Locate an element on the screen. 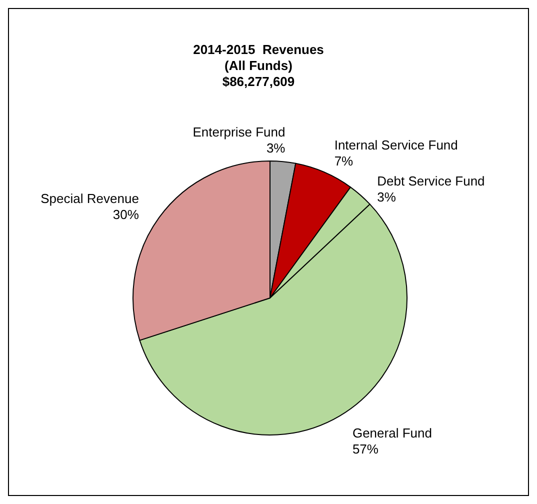 This screenshot has width=537, height=504. slice-label: General Fund is located at coordinates (392, 432).